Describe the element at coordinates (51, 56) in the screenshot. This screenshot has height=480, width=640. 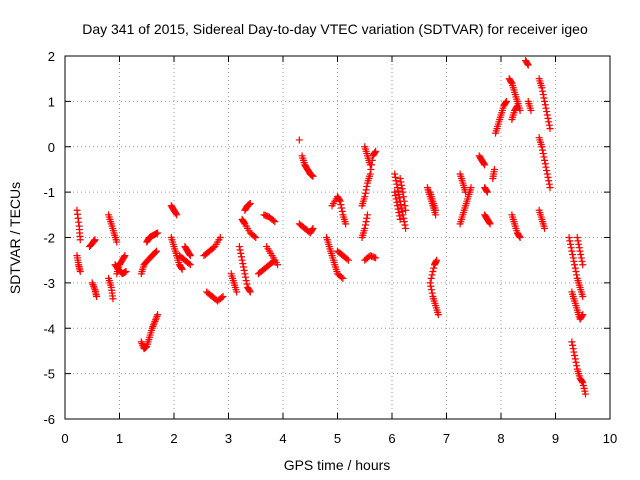
I see `y-tick-label: 2` at that location.